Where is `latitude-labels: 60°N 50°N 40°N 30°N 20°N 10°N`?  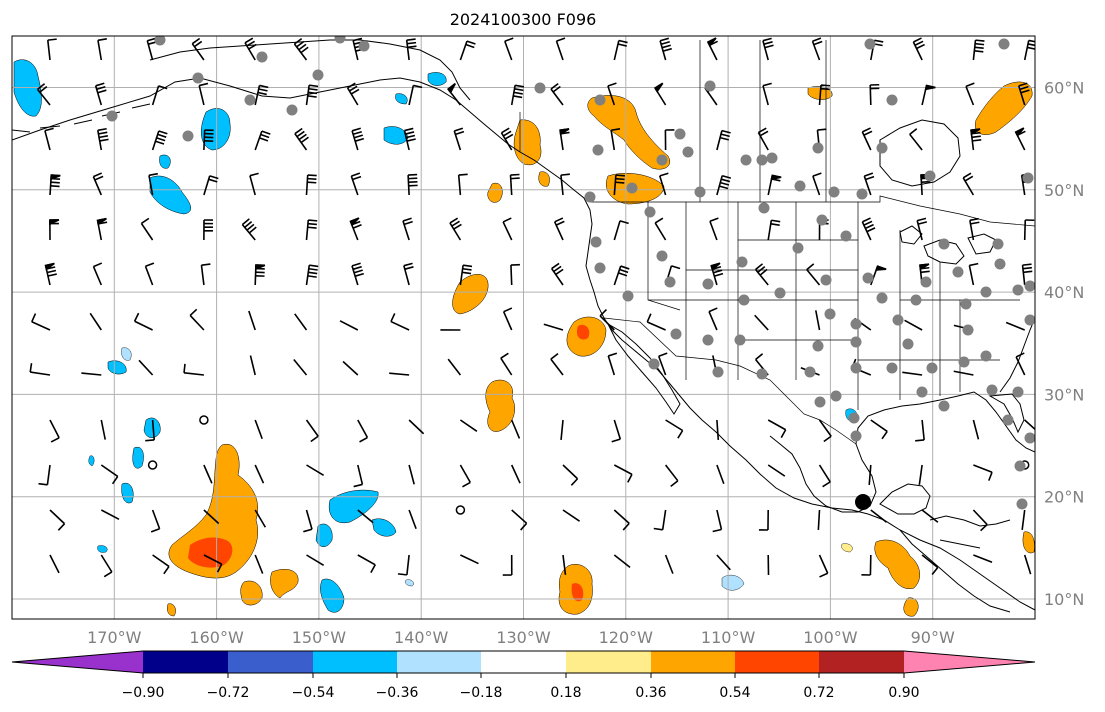
latitude-labels: 60°N 50°N 40°N 30°N 20°N 10°N is located at coordinates (1064, 344).